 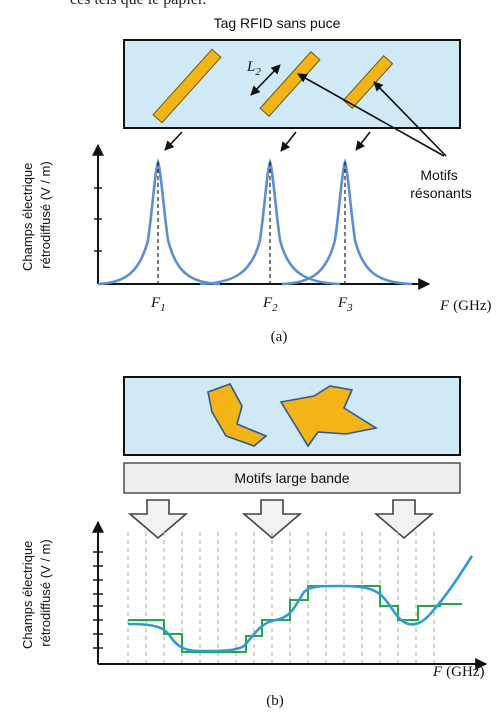 What do you see at coordinates (345, 304) in the screenshot?
I see `freq-label-3: F3` at bounding box center [345, 304].